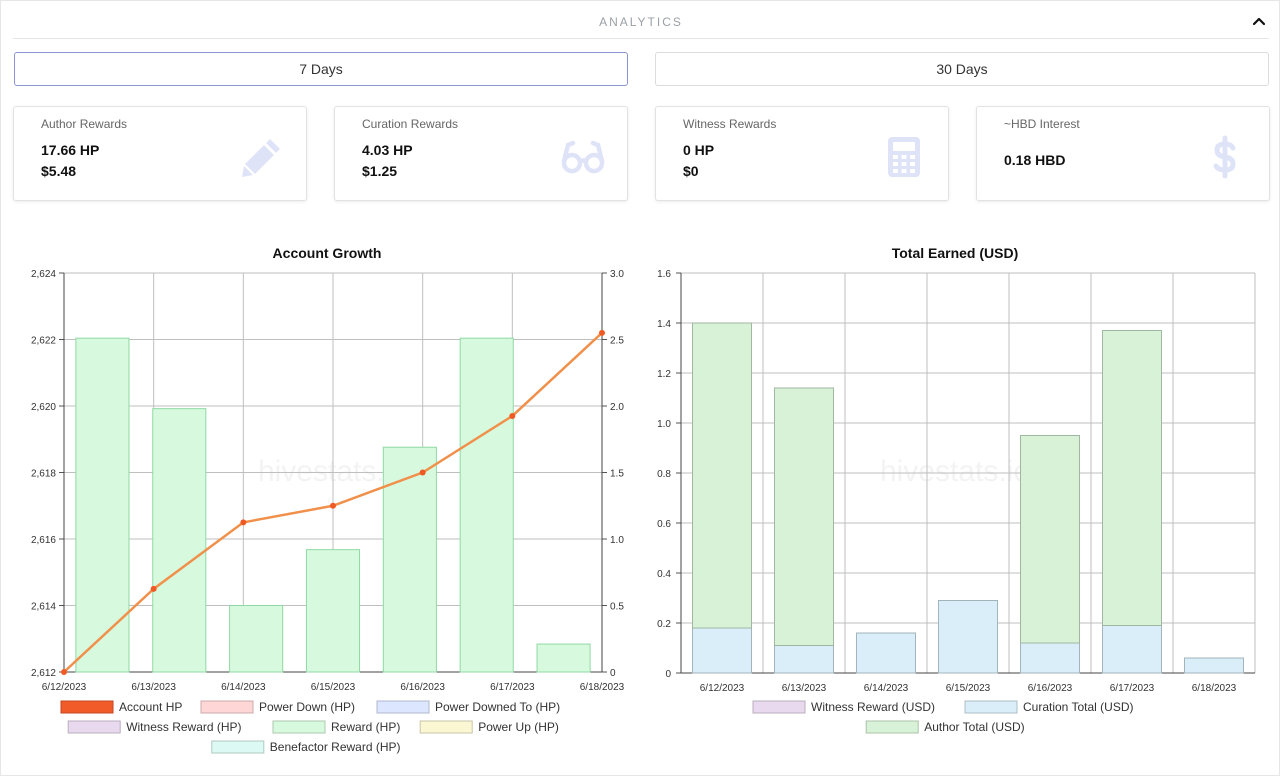 The image size is (1280, 776). Describe the element at coordinates (43, 341) in the screenshot. I see `y-left-tick-label: 2,622` at that location.